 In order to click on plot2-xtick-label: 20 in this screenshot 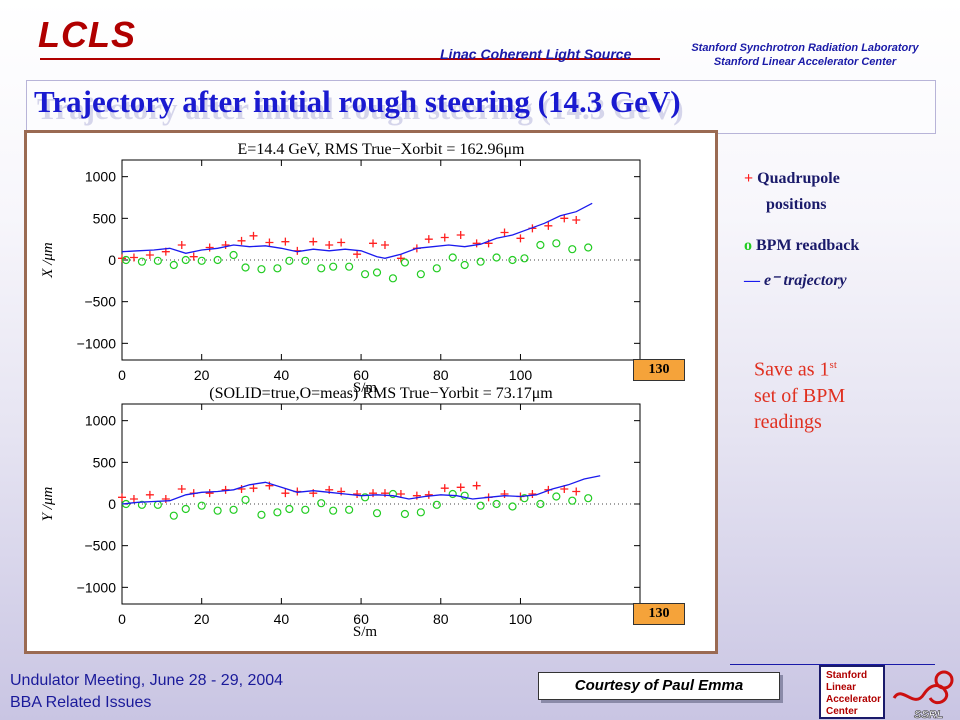, I will do `click(202, 619)`.